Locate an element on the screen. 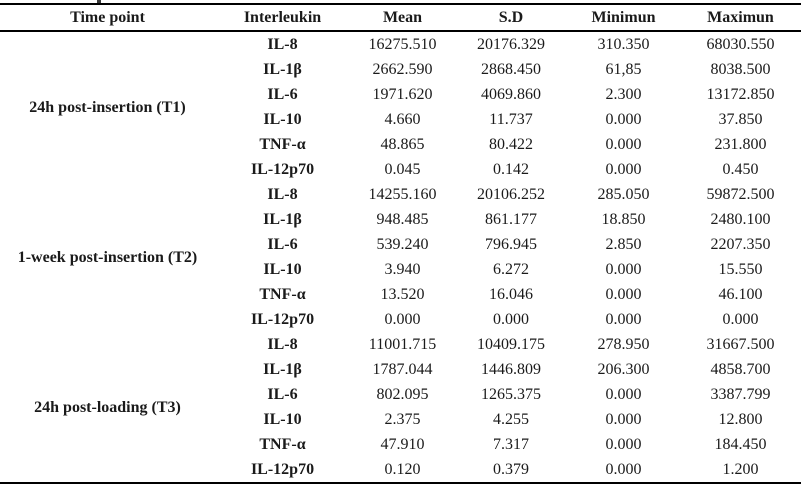 The height and width of the screenshot is (486, 801). table-row: TNF-α 48.865 80.422 0.000 231.800 is located at coordinates (400, 144).